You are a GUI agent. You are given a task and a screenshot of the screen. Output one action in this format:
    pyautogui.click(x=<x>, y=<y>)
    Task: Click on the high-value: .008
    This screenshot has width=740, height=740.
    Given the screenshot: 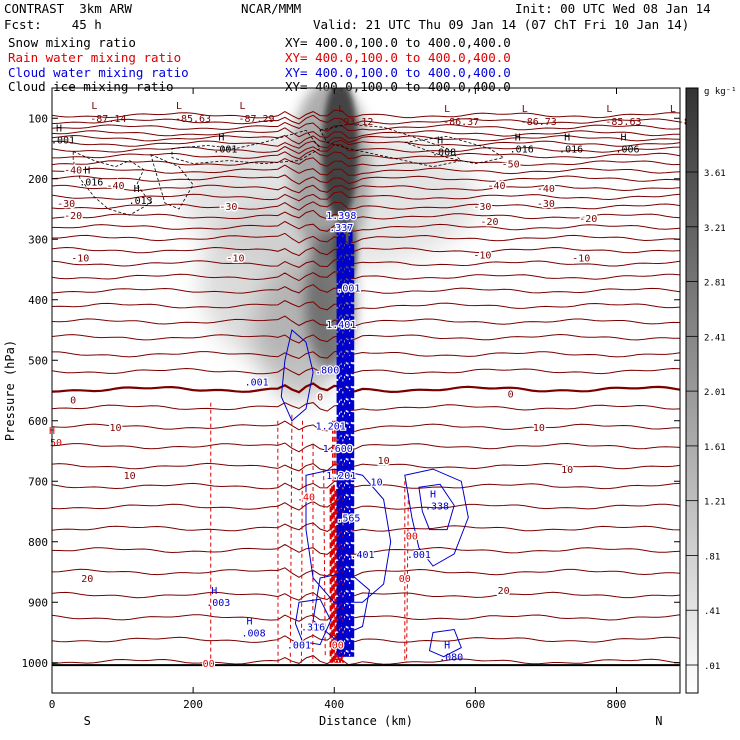 What is the action you would take?
    pyautogui.click(x=444, y=152)
    